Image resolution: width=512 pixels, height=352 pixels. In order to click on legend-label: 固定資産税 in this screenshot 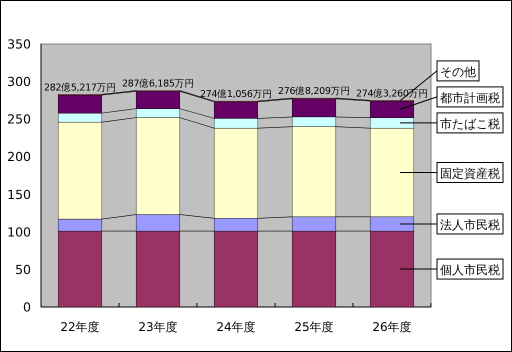, I will do `click(470, 173)`.